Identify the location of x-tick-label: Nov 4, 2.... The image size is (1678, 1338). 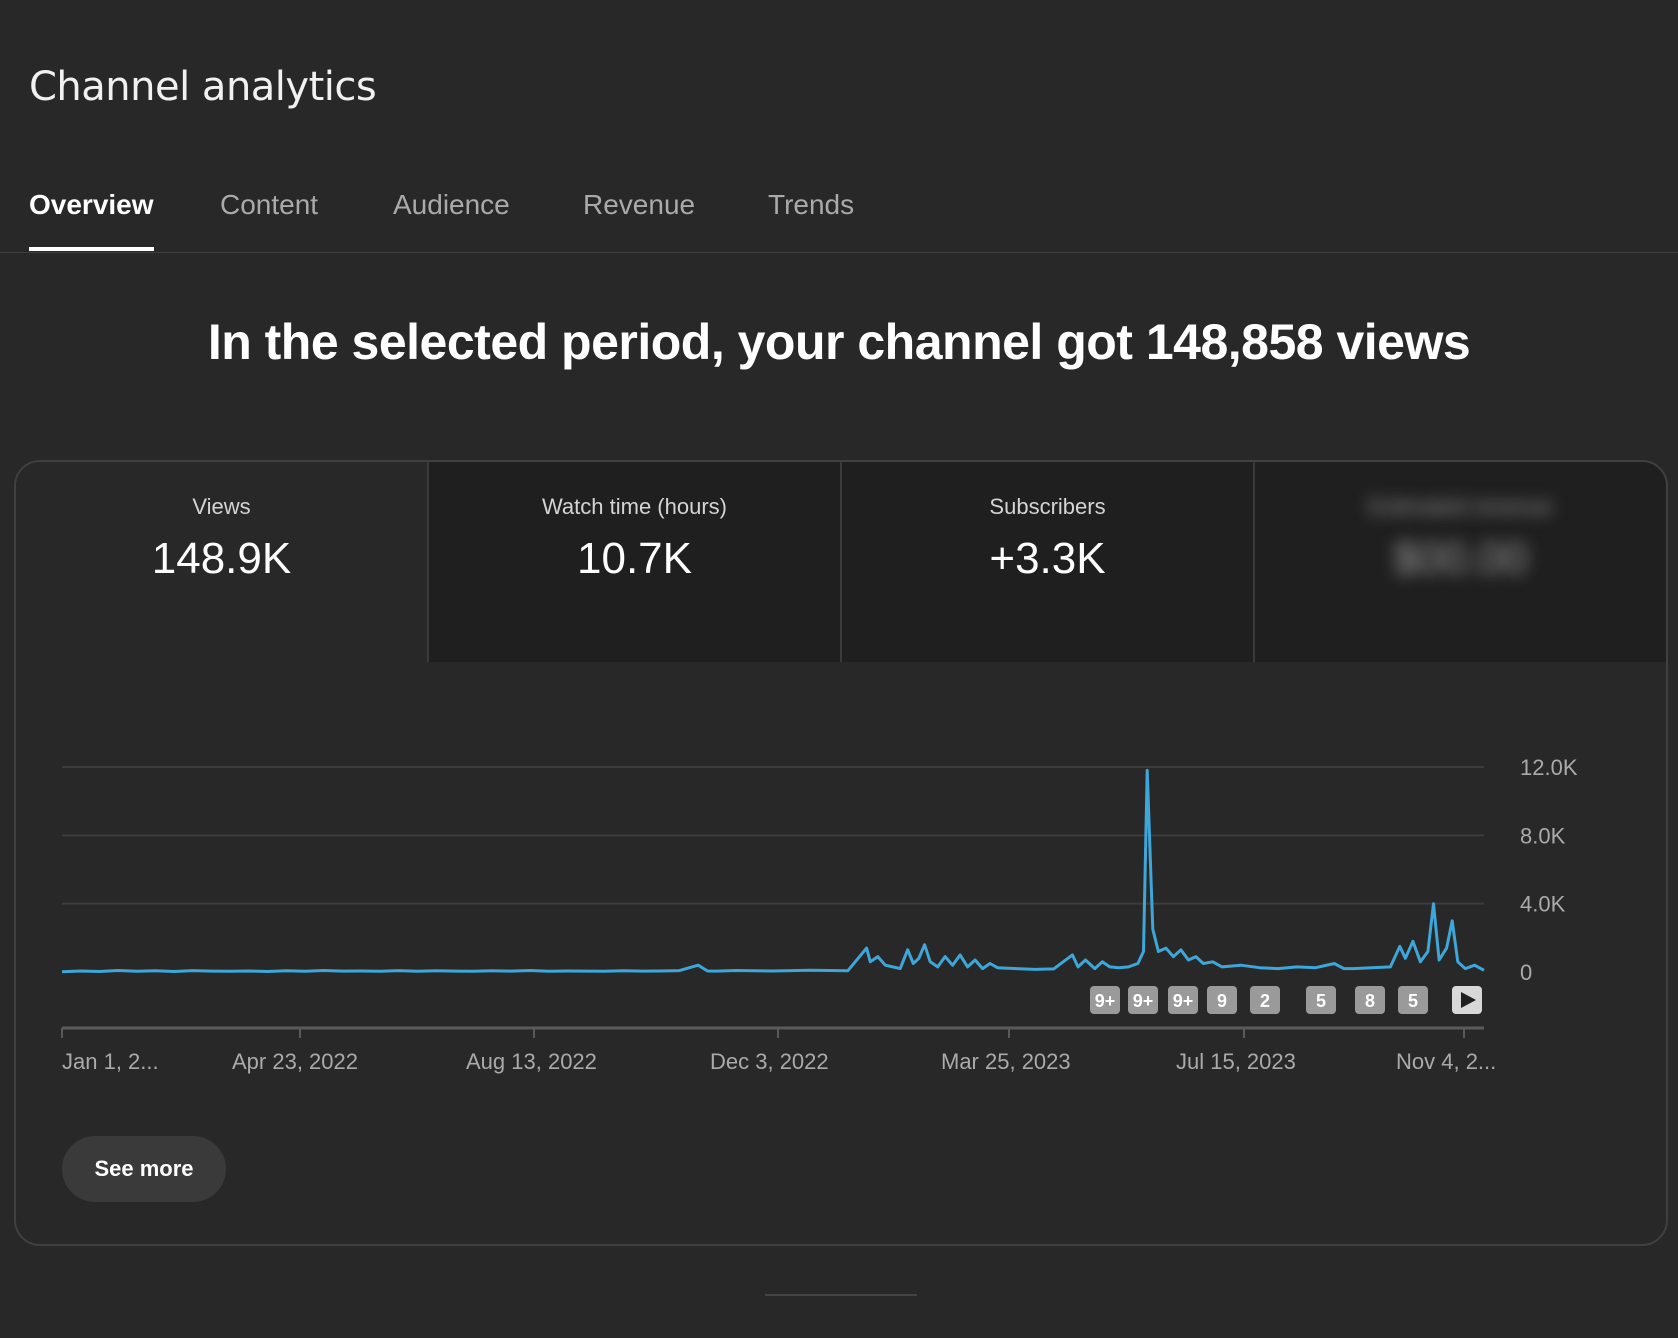
(1446, 1061).